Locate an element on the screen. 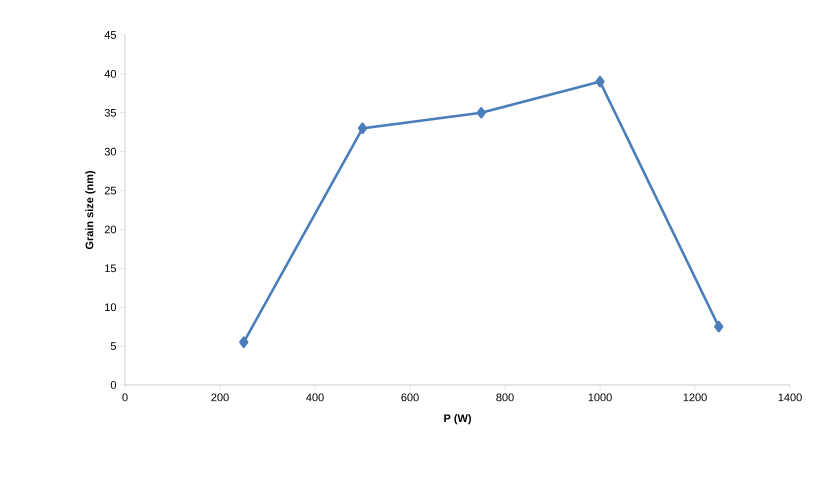  y-tick-label: 15 is located at coordinates (110, 268).